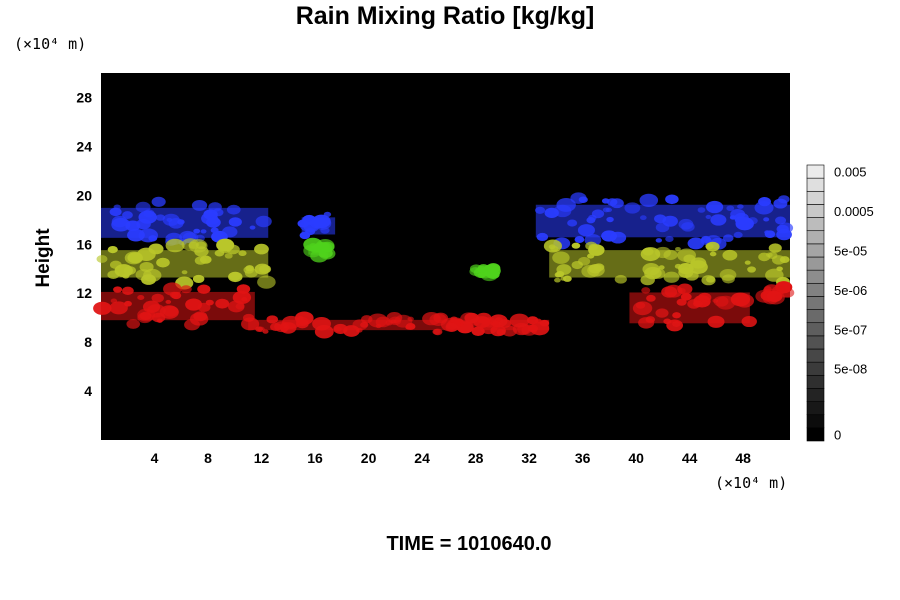 This screenshot has height=600, width=900. Describe the element at coordinates (186, 264) in the screenshot. I see `rain-band-yellow` at that location.